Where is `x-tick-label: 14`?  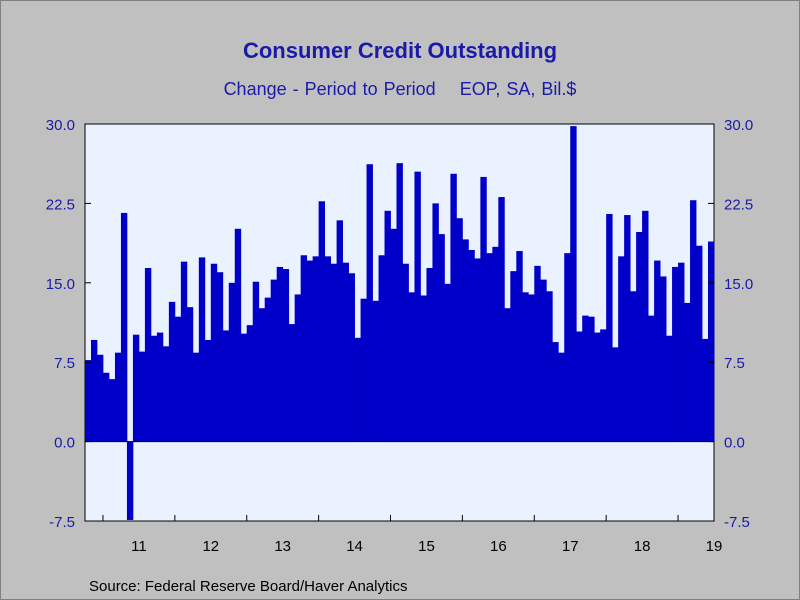
x-tick-label: 14 is located at coordinates (354, 546).